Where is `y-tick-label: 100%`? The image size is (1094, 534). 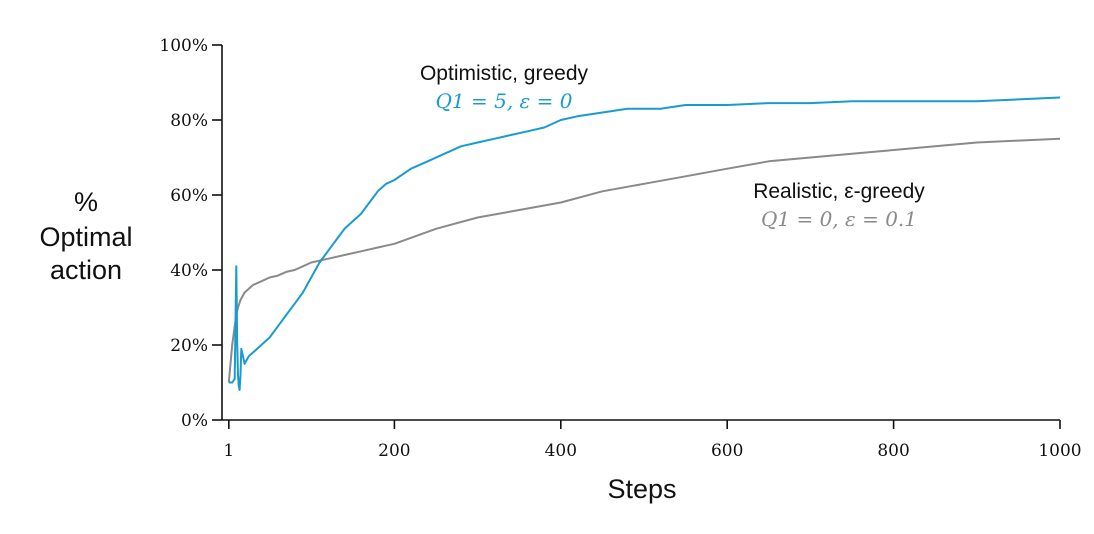
y-tick-label: 100% is located at coordinates (183, 46).